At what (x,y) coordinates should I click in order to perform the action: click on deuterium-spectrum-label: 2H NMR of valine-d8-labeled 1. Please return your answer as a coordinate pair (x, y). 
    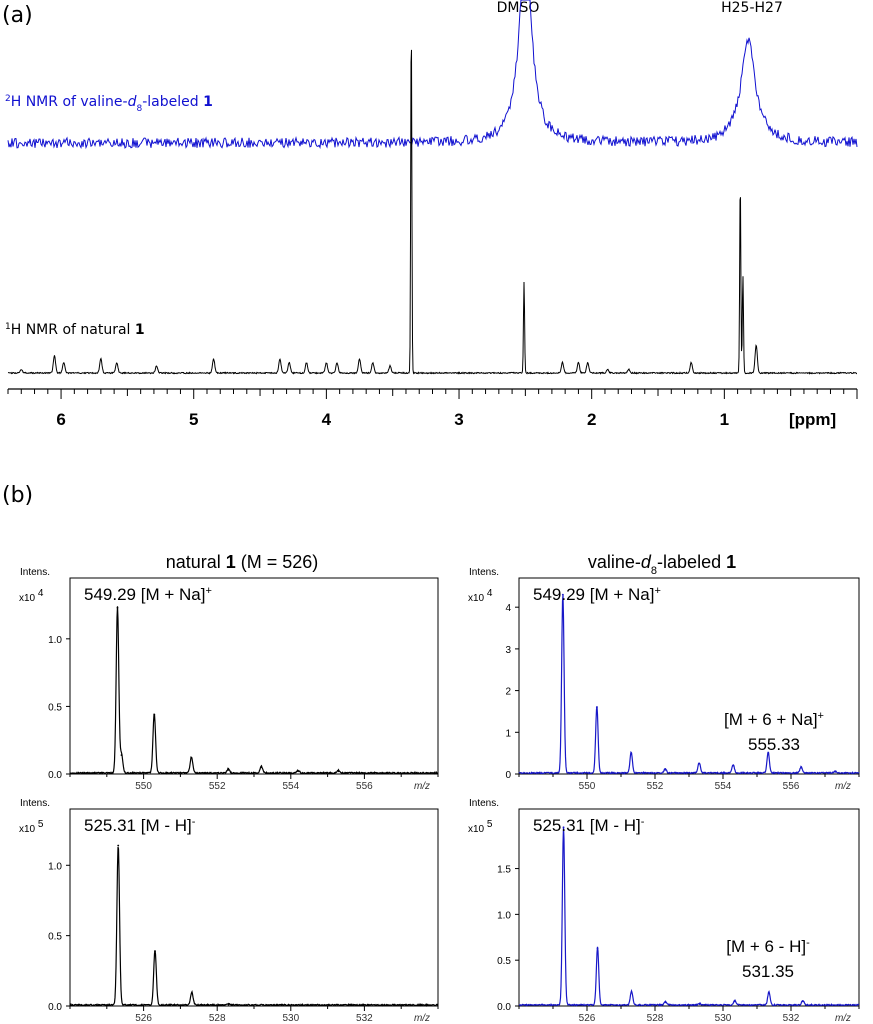
    Looking at the image, I should click on (109, 104).